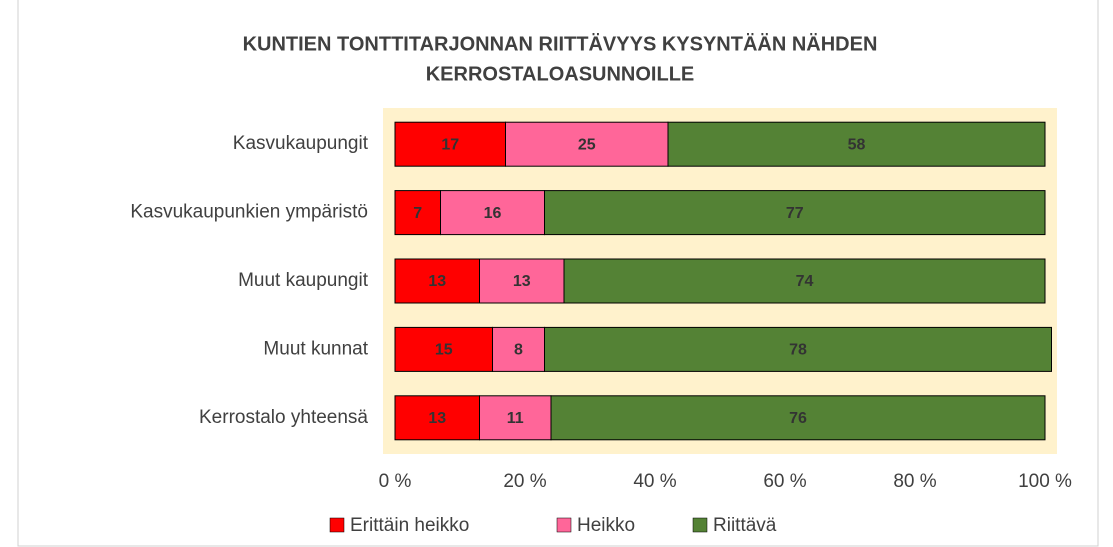 The height and width of the screenshot is (547, 1113). Describe the element at coordinates (315, 348) in the screenshot. I see `y-tick-label: Muut kunnat` at that location.